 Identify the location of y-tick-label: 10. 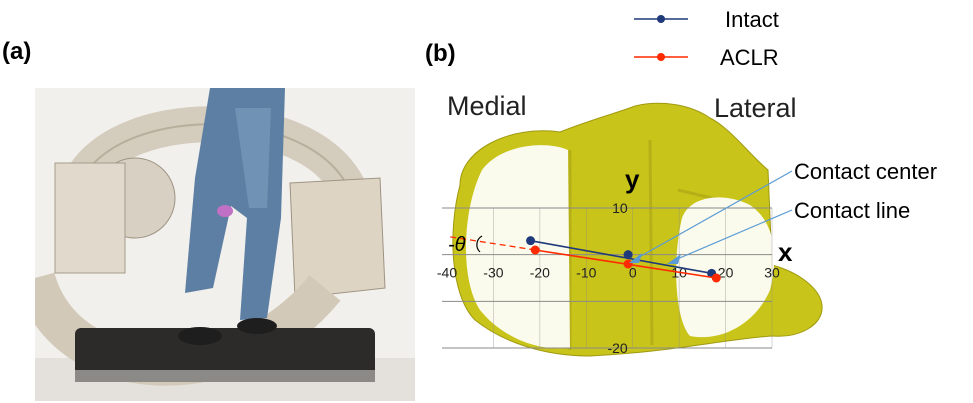
(620, 208).